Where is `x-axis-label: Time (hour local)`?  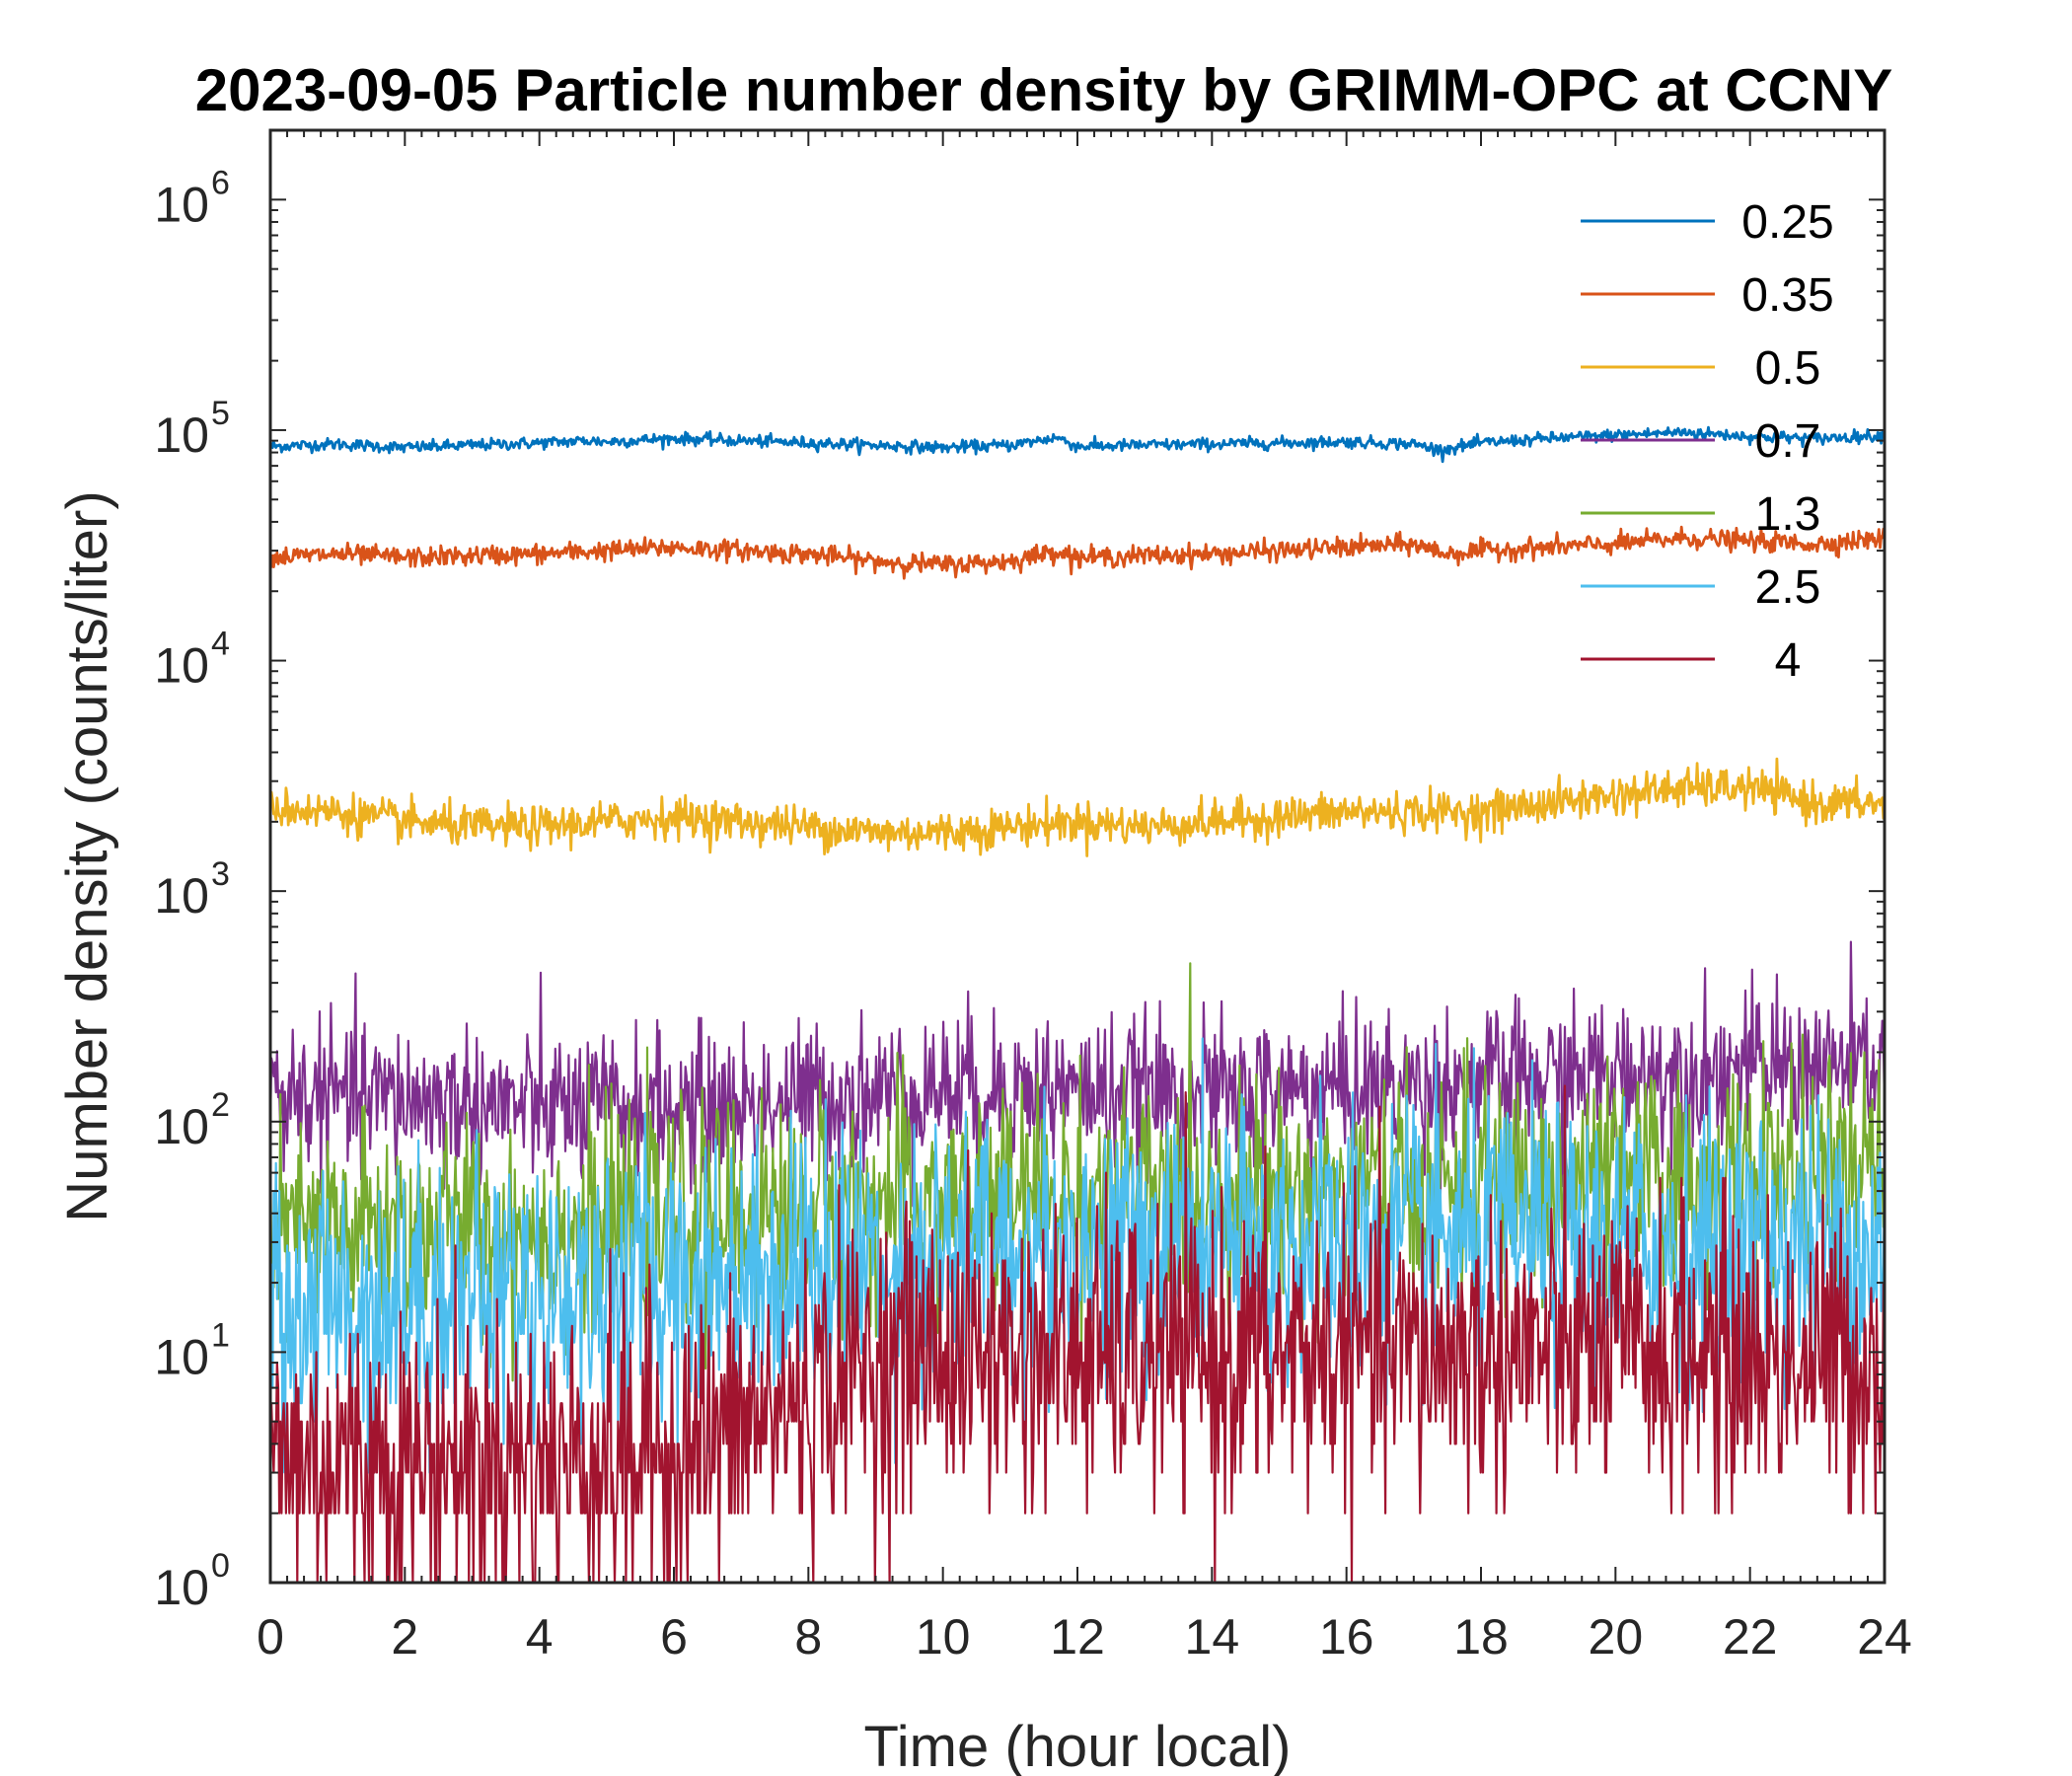
x-axis-label: Time (hour local) is located at coordinates (1078, 1746).